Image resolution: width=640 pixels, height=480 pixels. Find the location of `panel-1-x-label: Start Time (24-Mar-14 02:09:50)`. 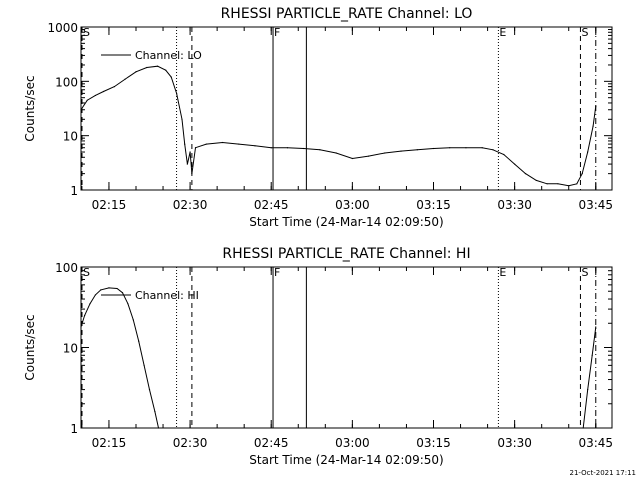

panel-1-x-label: Start Time (24-Mar-14 02:09:50) is located at coordinates (346, 460).